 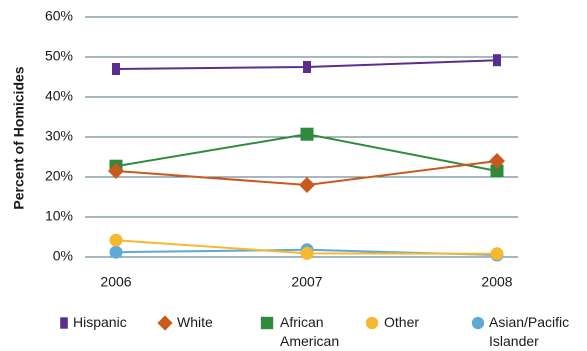 I want to click on legend-item: Hispanic, so click(x=93, y=322).